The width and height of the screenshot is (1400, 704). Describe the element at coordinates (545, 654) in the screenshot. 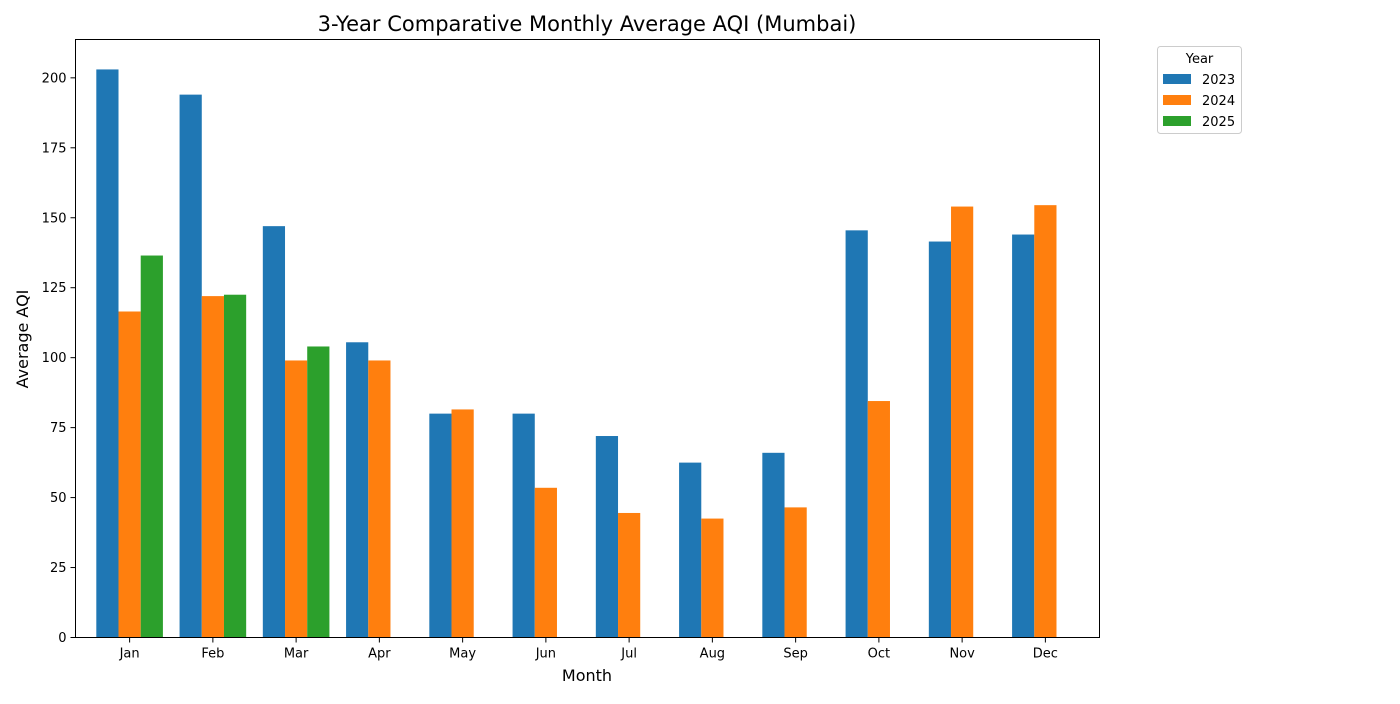

I see `x-tick-label: Jun` at that location.